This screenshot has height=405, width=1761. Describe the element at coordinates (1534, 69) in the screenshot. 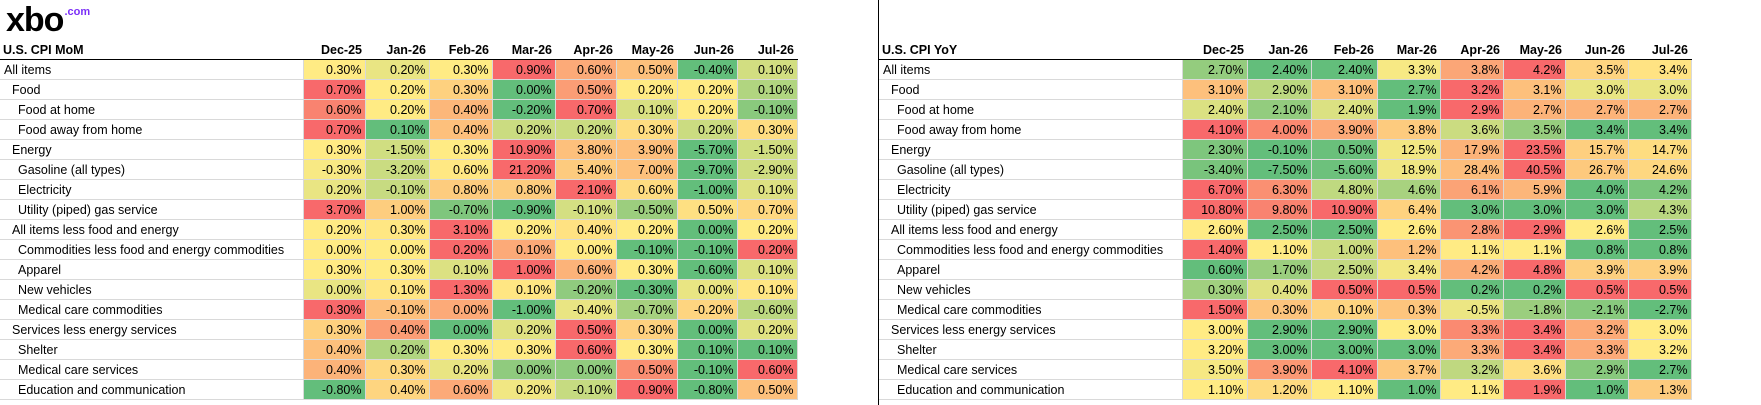

I see `data-cell: 4.2%` at that location.